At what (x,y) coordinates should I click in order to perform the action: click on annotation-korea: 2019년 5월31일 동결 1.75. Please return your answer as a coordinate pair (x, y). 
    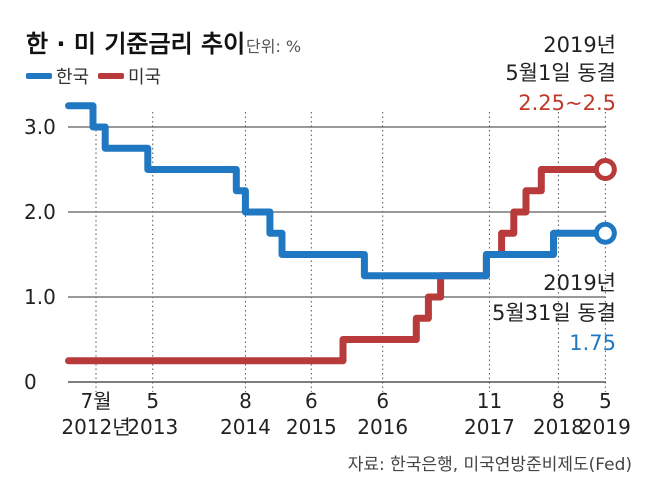
    Looking at the image, I should click on (554, 313).